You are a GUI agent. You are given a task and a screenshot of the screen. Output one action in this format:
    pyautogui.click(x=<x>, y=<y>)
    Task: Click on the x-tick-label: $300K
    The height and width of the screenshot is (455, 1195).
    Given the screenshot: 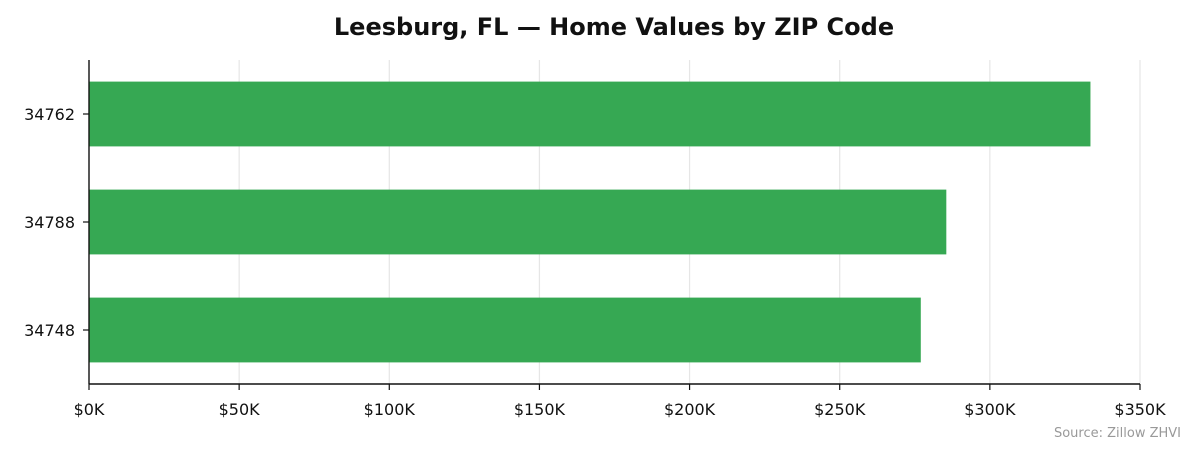 What is the action you would take?
    pyautogui.click(x=990, y=409)
    